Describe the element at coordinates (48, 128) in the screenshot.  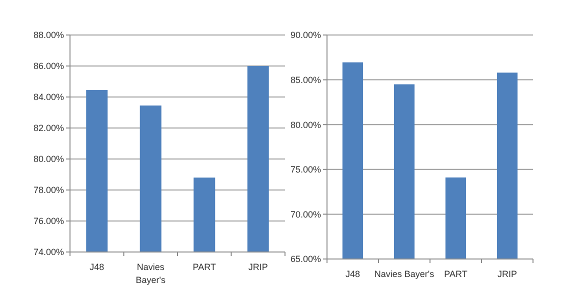
I see `y-tick-label: 82.00%` at that location.